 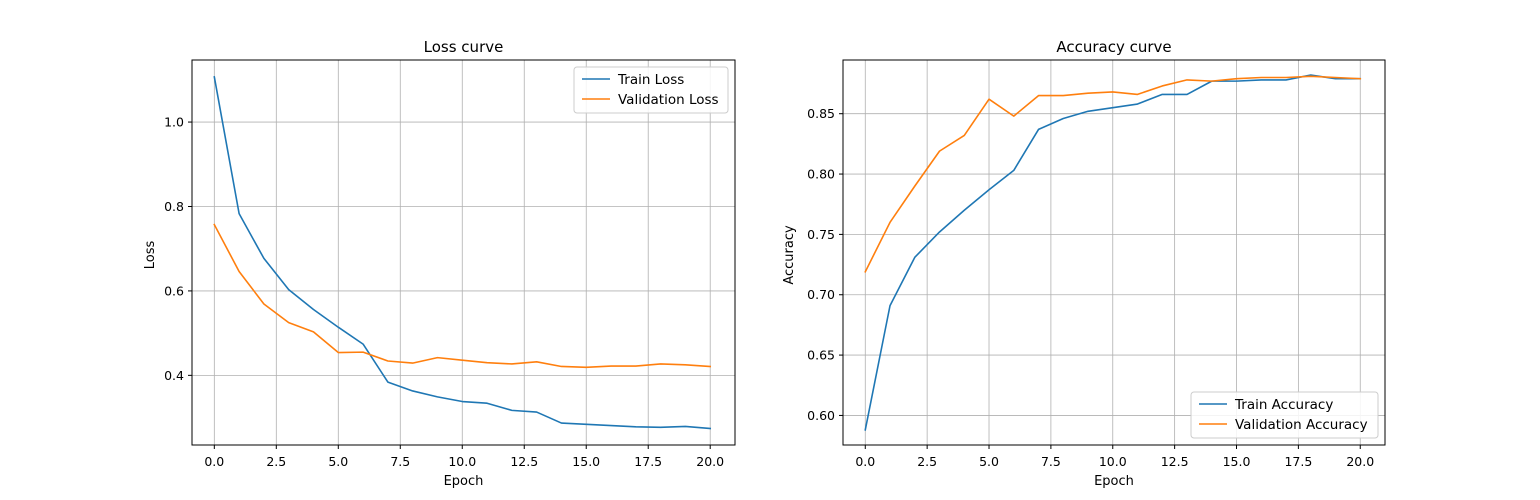 What do you see at coordinates (710, 461) in the screenshot?
I see `loss-xtick-label-8: 20.0` at bounding box center [710, 461].